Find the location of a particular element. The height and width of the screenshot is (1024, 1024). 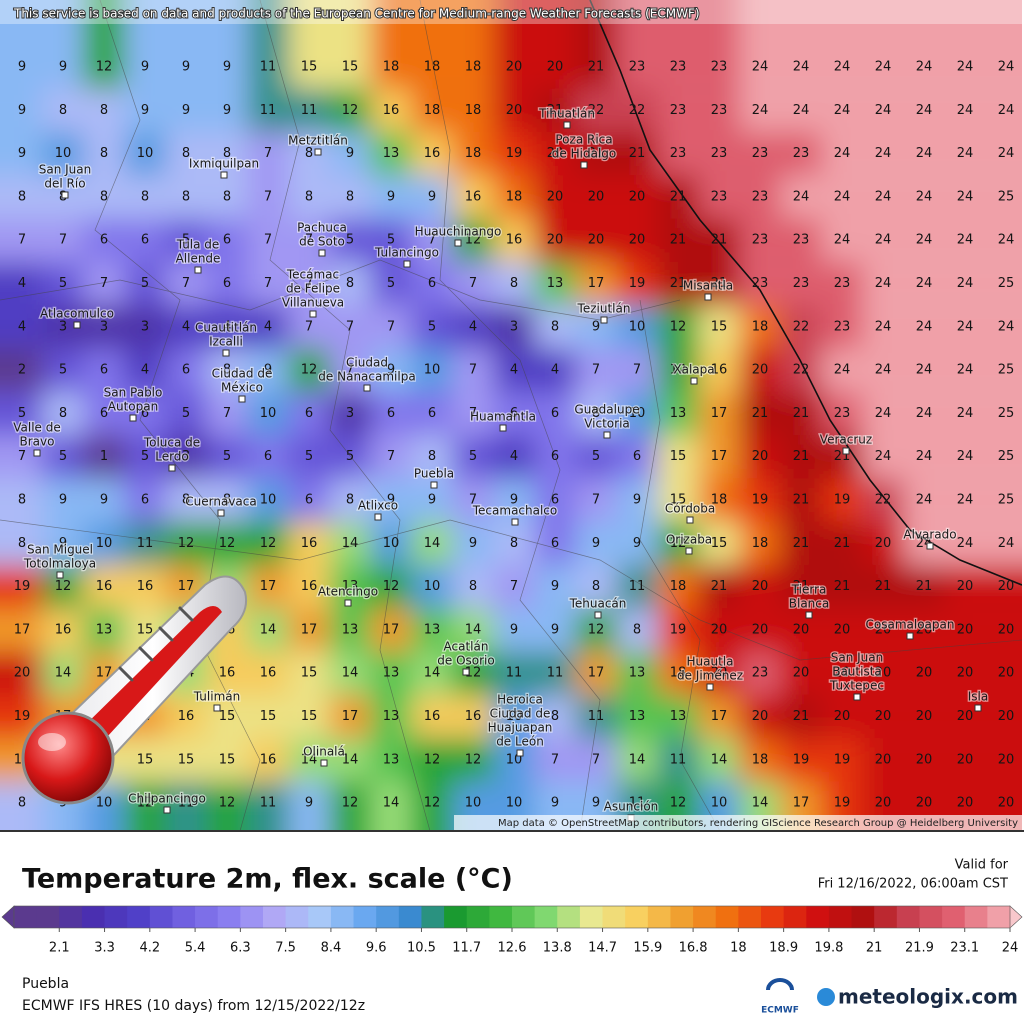

meteologix-logo: meteologix.com is located at coordinates (917, 997).